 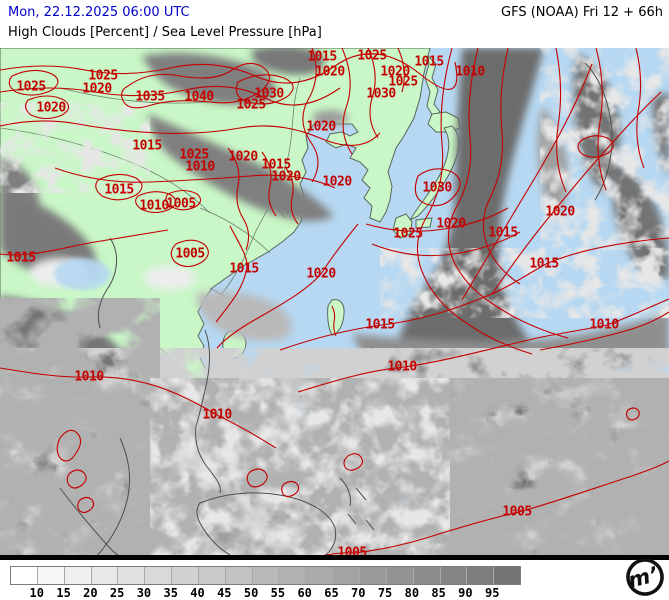 What do you see at coordinates (149, 97) in the screenshot?
I see `isobar-label: 1035` at bounding box center [149, 97].